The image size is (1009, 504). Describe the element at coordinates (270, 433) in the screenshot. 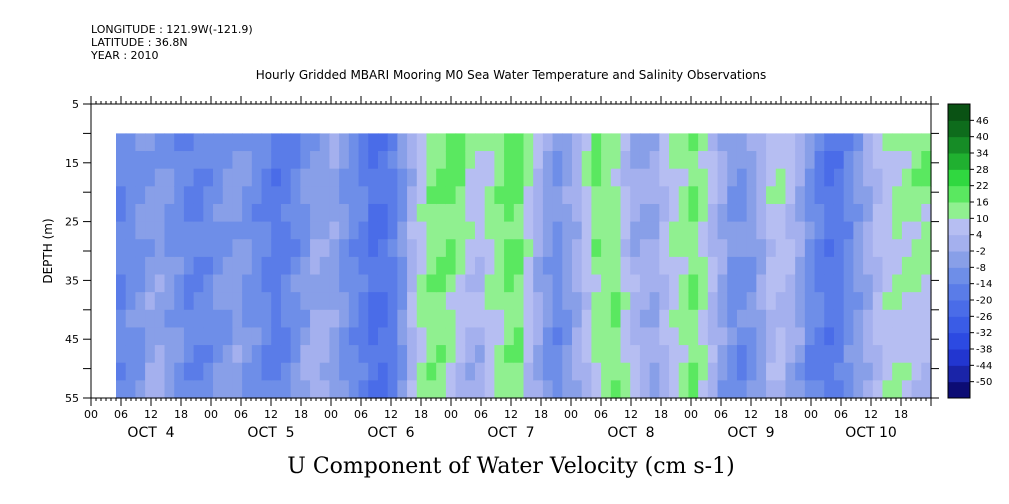

I see `x-day-label: OCT 5` at that location.